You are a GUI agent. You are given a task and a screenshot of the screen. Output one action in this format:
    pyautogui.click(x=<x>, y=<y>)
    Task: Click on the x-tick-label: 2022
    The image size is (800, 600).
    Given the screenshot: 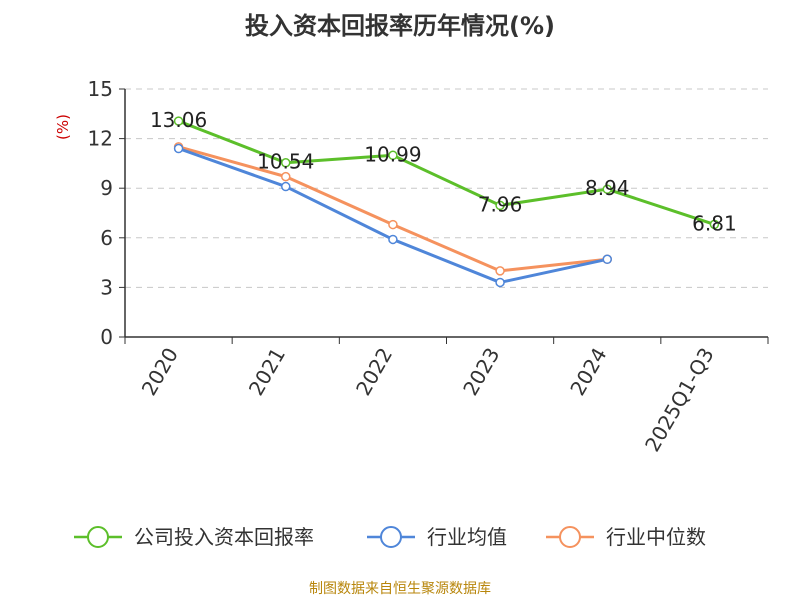 What is the action you would take?
    pyautogui.click(x=374, y=372)
    